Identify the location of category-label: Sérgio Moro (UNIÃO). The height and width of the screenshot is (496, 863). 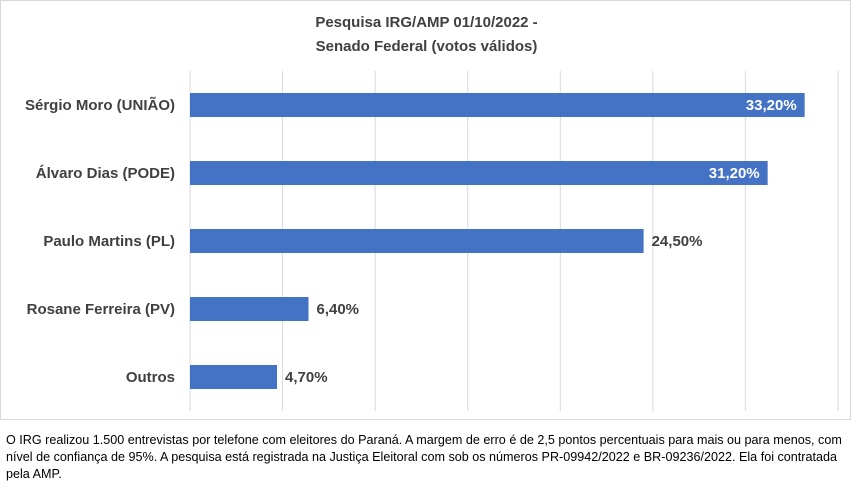
(100, 105).